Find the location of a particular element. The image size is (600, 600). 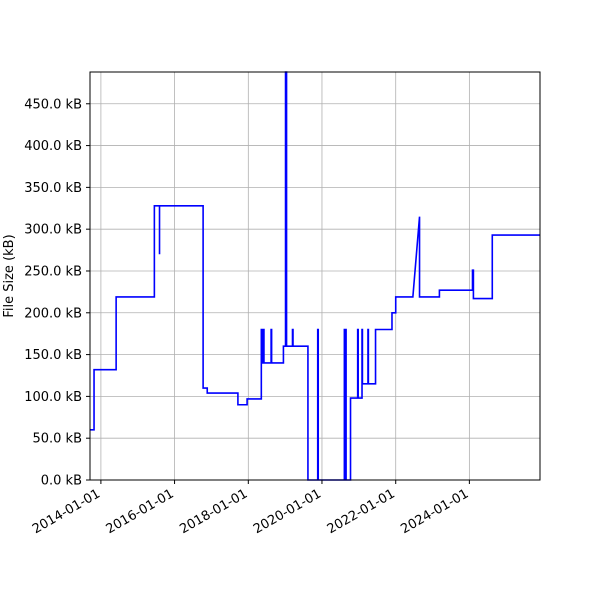

y-tick-label: 0.0 kB is located at coordinates (61, 481).